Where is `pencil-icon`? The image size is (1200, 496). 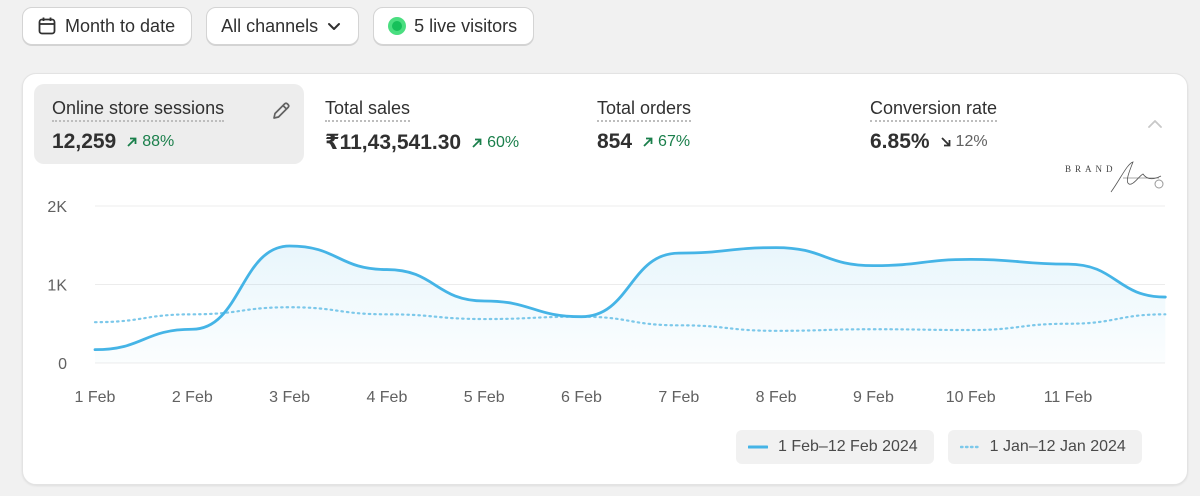
pencil-icon is located at coordinates (281, 113).